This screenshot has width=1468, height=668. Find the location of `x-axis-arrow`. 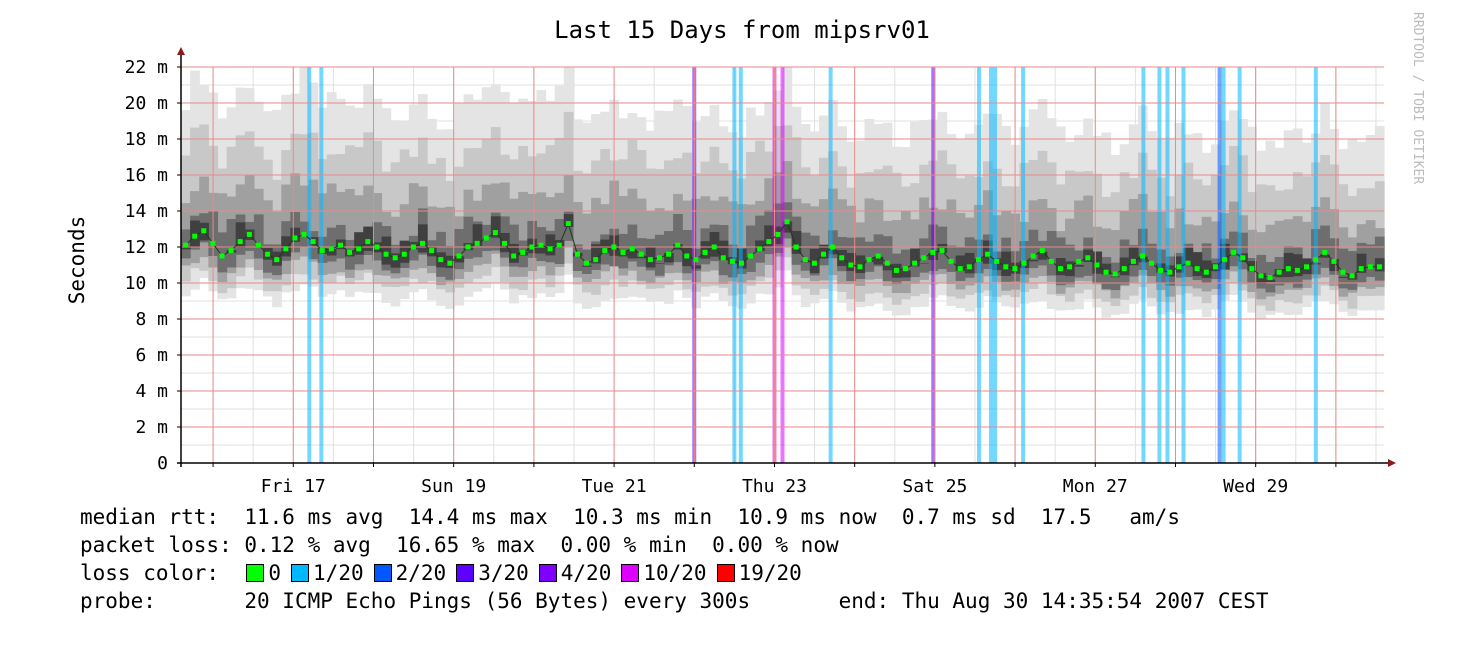

x-axis-arrow is located at coordinates (1392, 463).